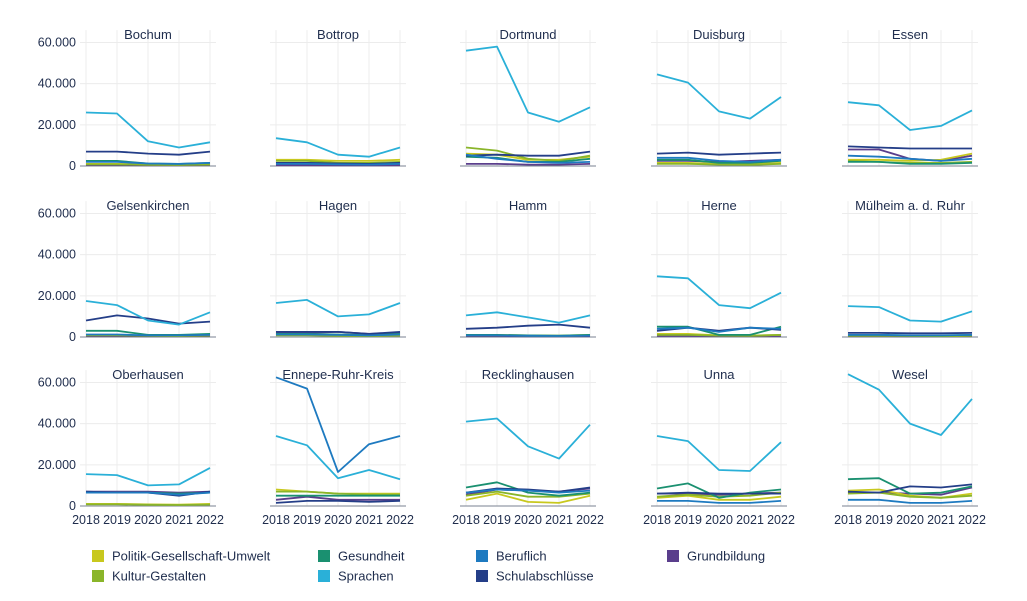 This screenshot has height=601, width=1027. What do you see at coordinates (338, 374) in the screenshot?
I see `panel-title: Ennepe-Ruhr-Kreis` at bounding box center [338, 374].